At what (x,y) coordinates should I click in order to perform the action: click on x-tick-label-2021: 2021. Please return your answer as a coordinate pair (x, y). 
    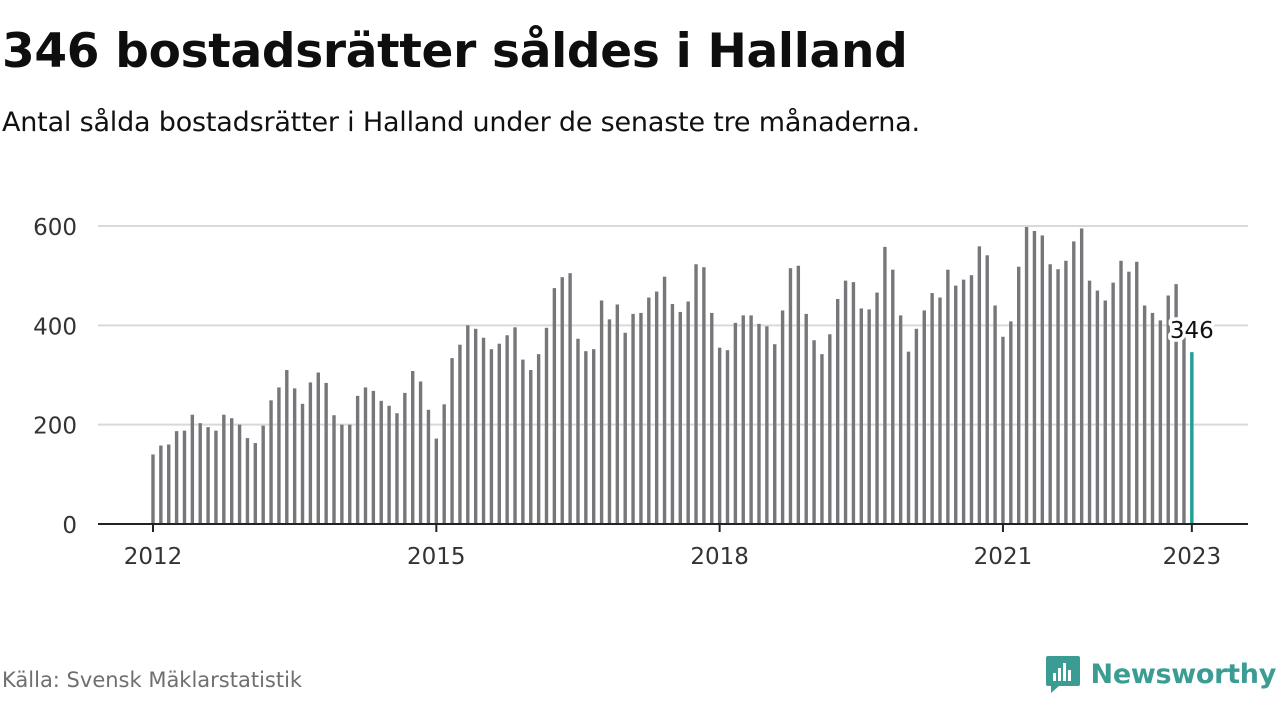
    Looking at the image, I should click on (1003, 557).